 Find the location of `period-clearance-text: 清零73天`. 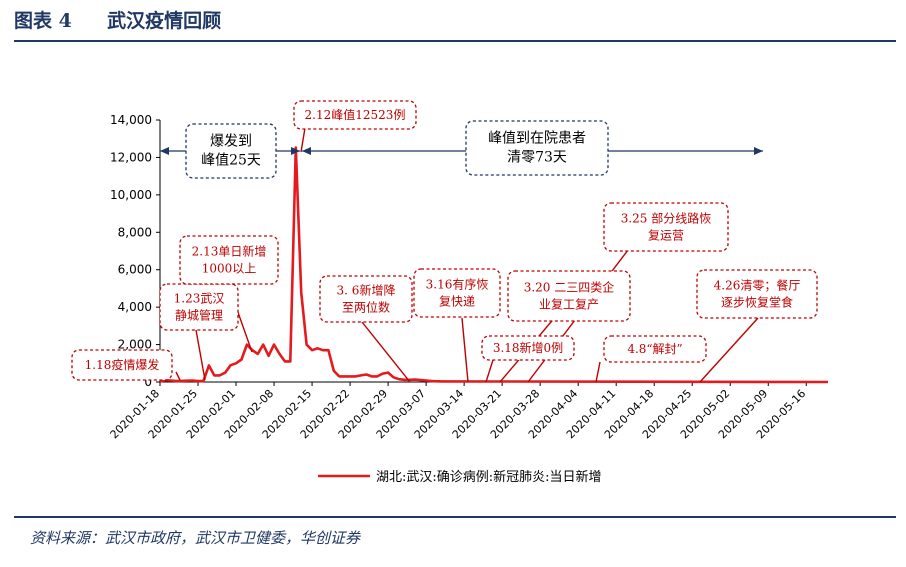

period-clearance-text: 清零73天 is located at coordinates (537, 158).